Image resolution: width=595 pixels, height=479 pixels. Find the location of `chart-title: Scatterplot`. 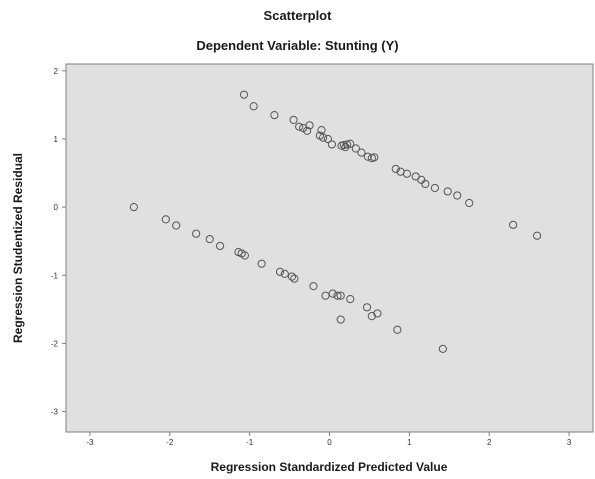

chart-title: Scatterplot is located at coordinates (297, 15).